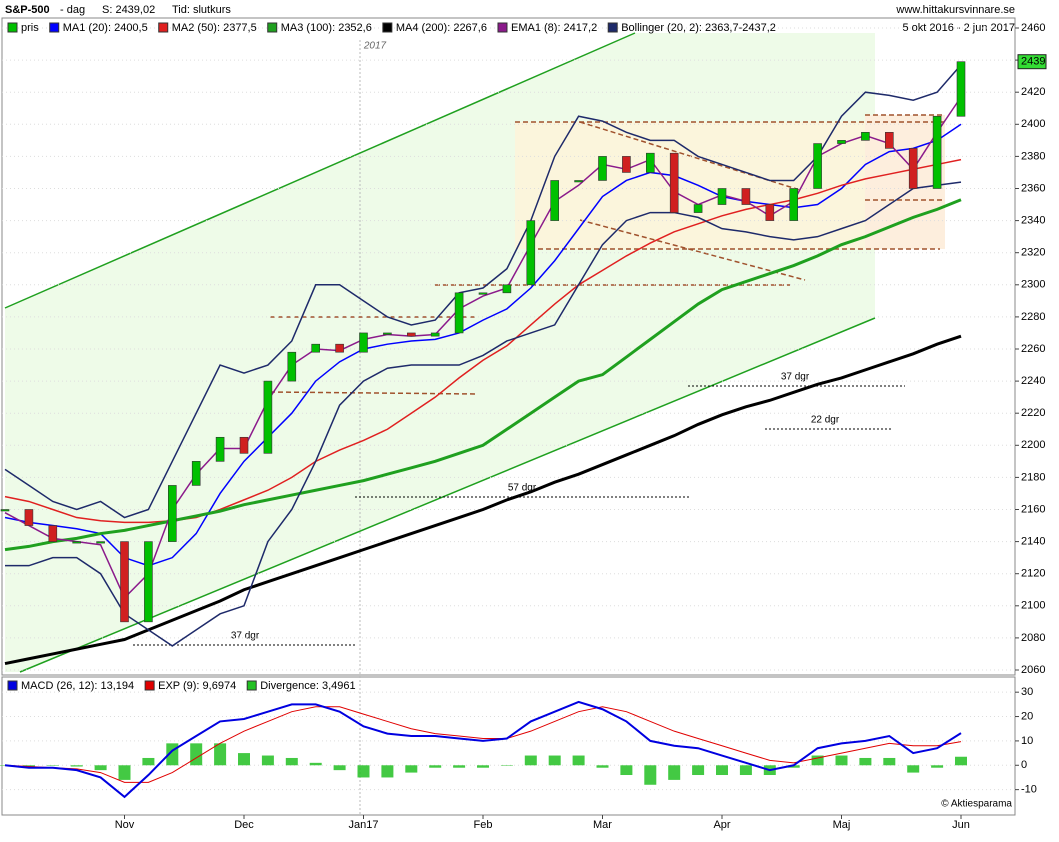 The width and height of the screenshot is (1059, 842). What do you see at coordinates (1032, 62) in the screenshot?
I see `price-tag` at bounding box center [1032, 62].